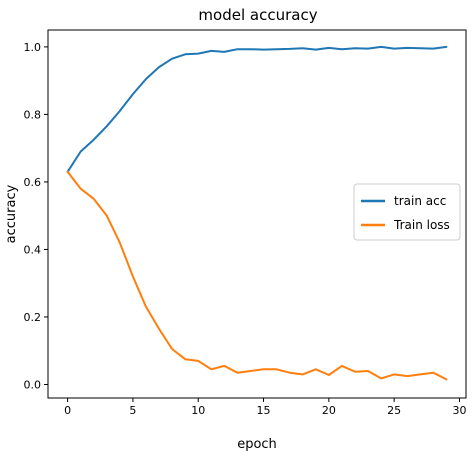  Describe the element at coordinates (33, 114) in the screenshot. I see `y-tick-label: 0.8` at that location.